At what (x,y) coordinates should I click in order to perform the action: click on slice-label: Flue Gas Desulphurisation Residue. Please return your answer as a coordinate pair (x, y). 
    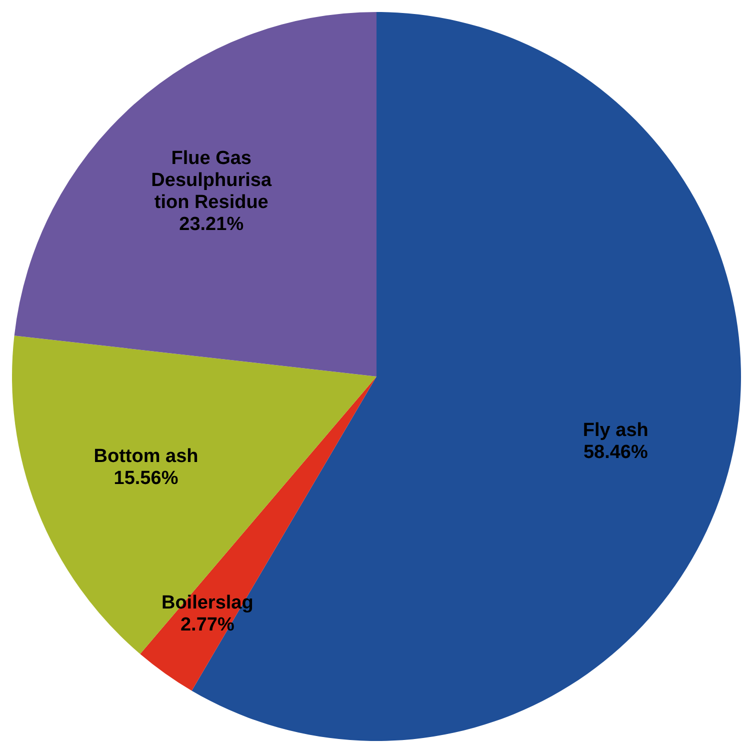
    Looking at the image, I should click on (211, 180).